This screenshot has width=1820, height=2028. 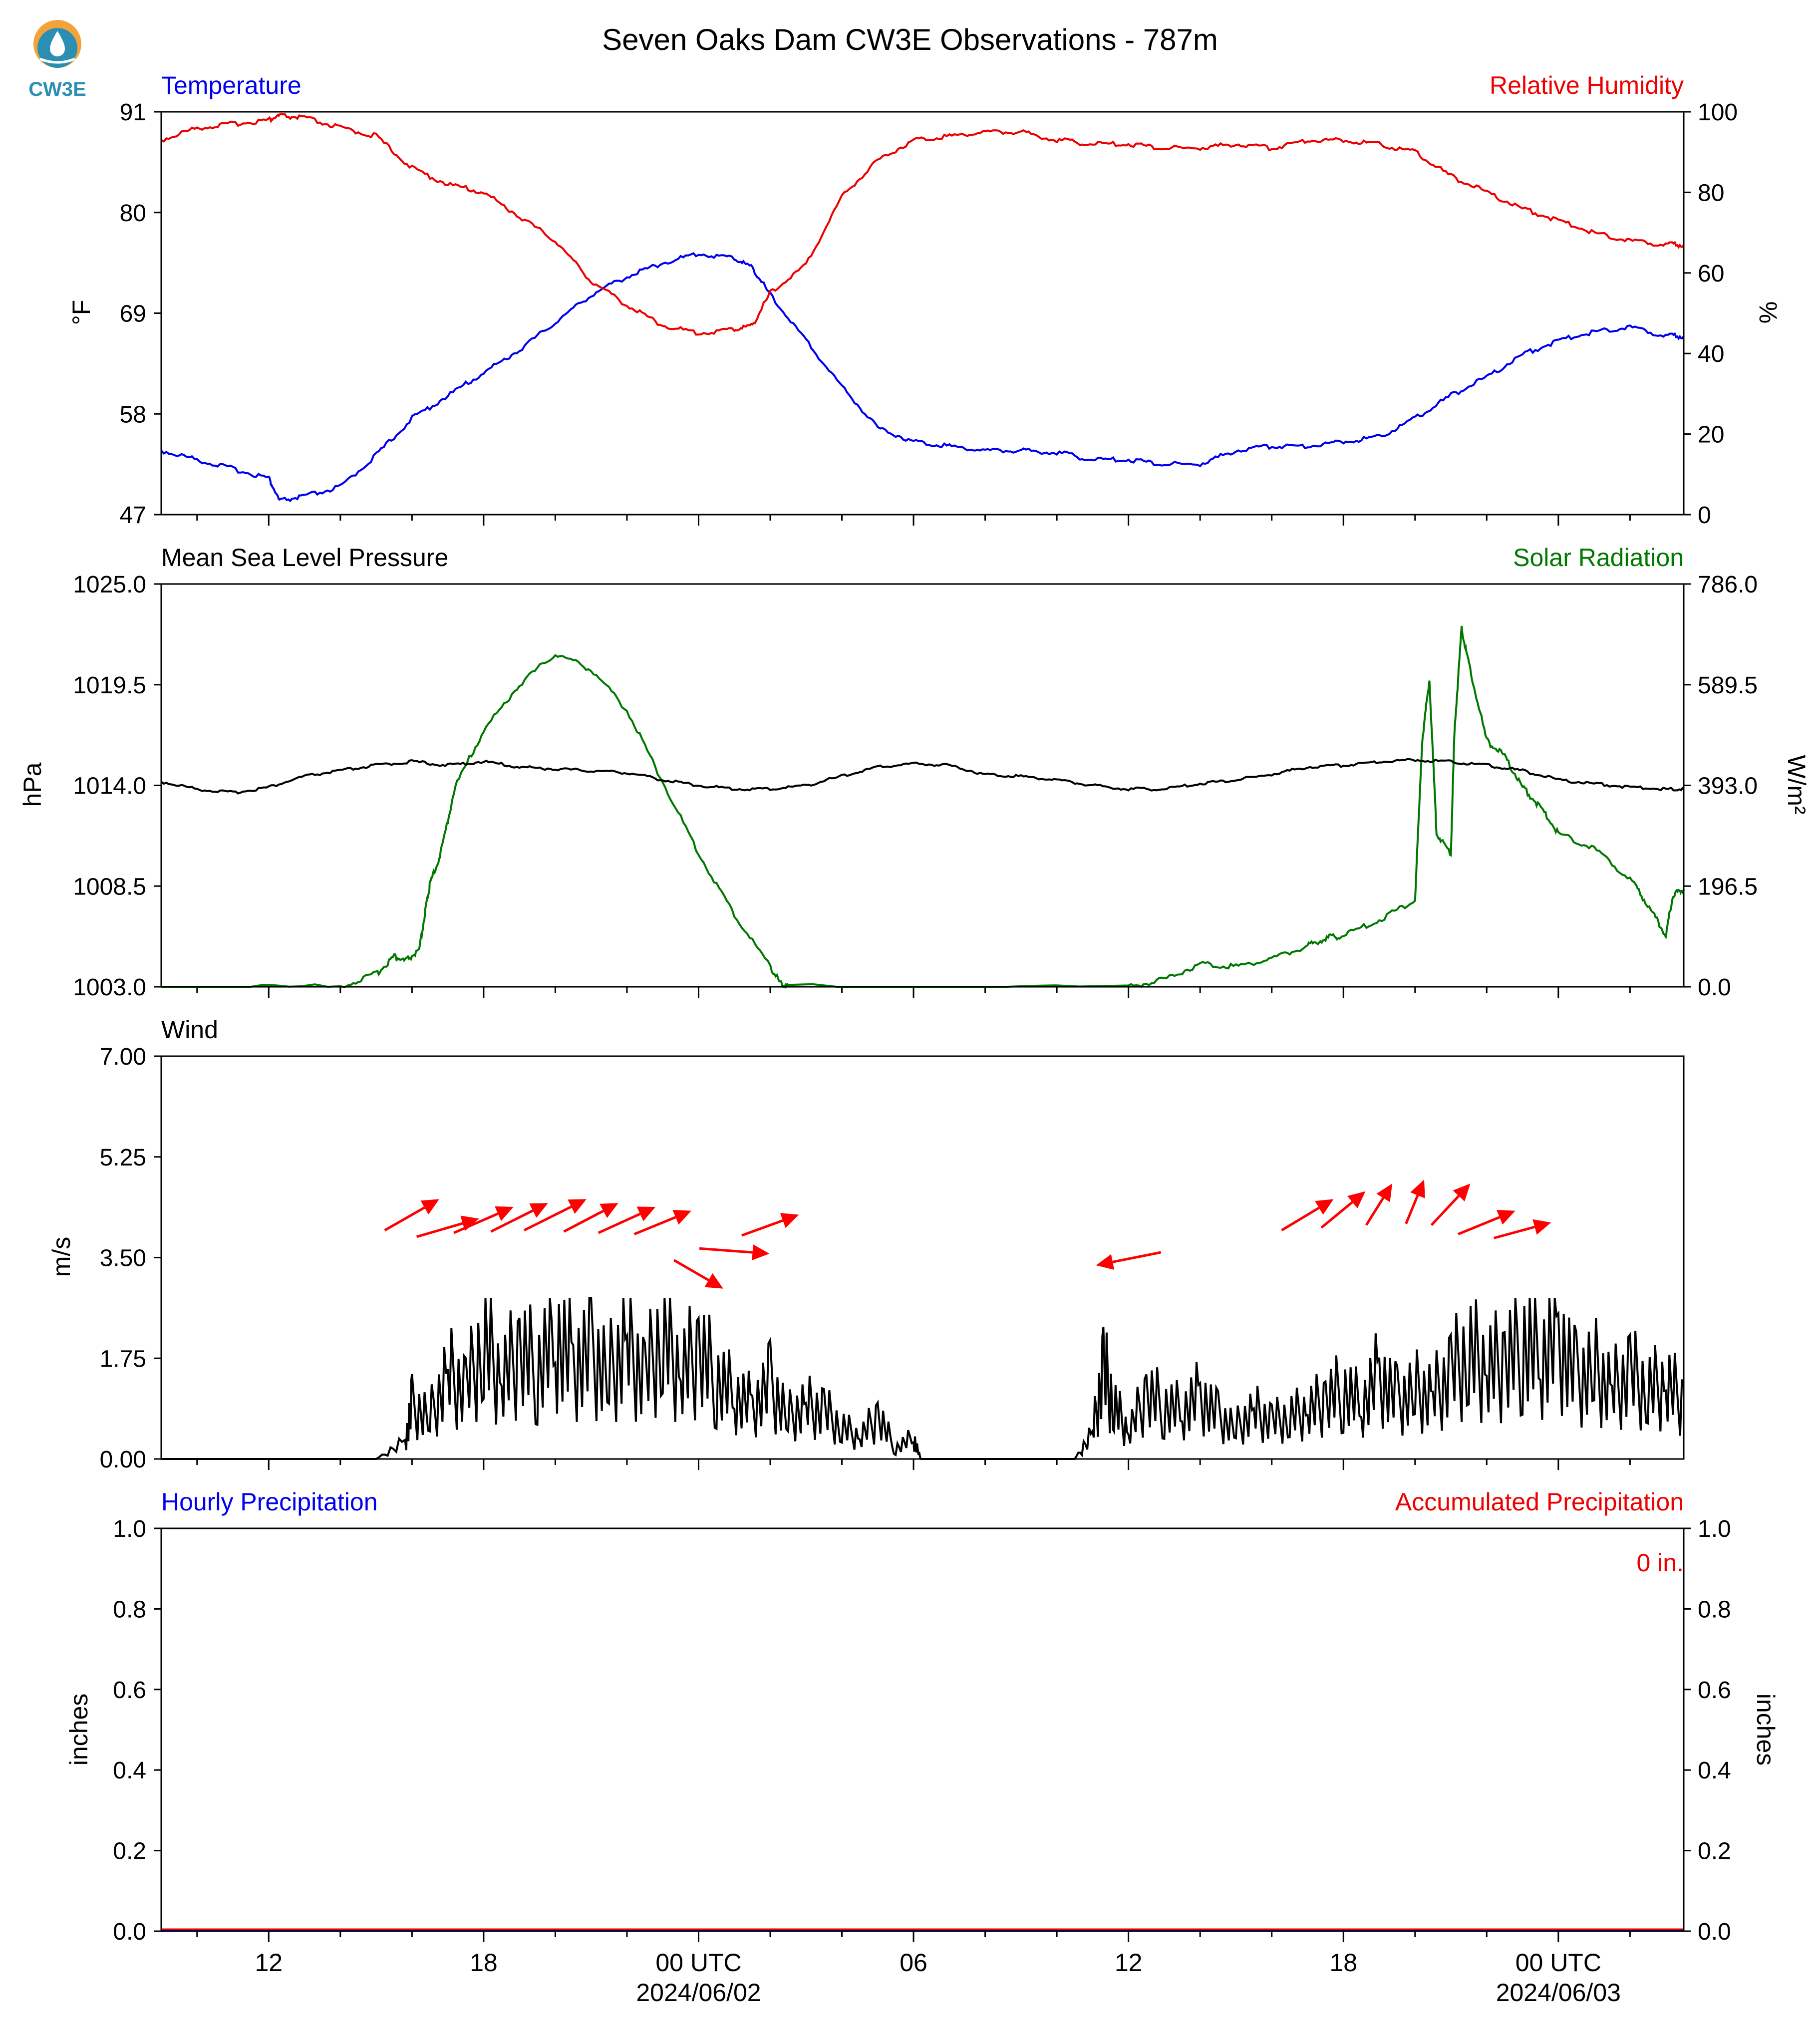 I want to click on humidity-panel-title: Relative Humidity, so click(x=1587, y=85).